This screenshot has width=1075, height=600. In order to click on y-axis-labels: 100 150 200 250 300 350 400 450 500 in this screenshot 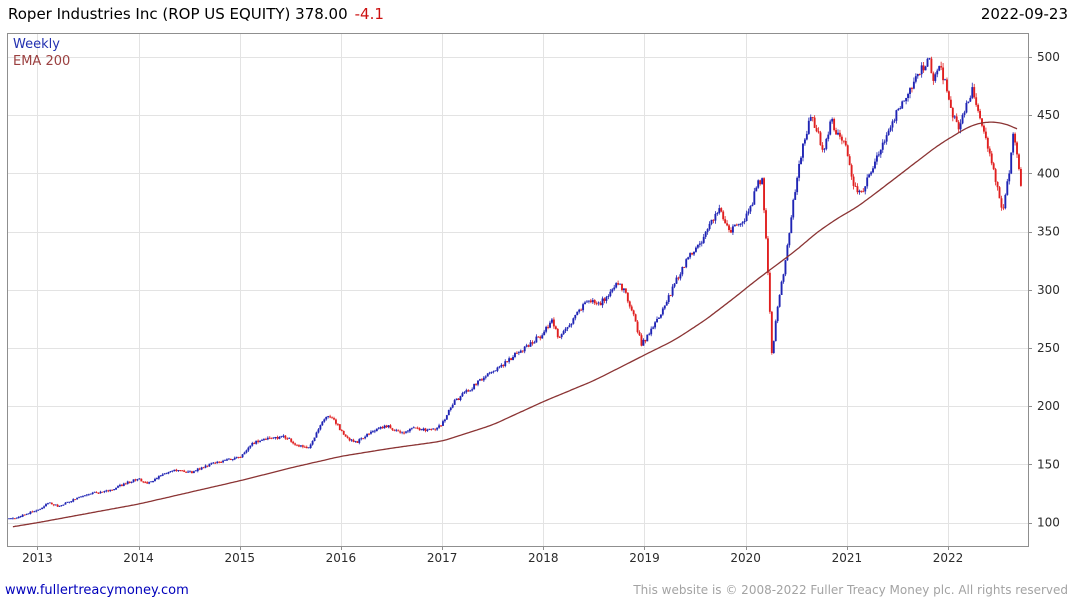, I will do `click(1044, 290)`.